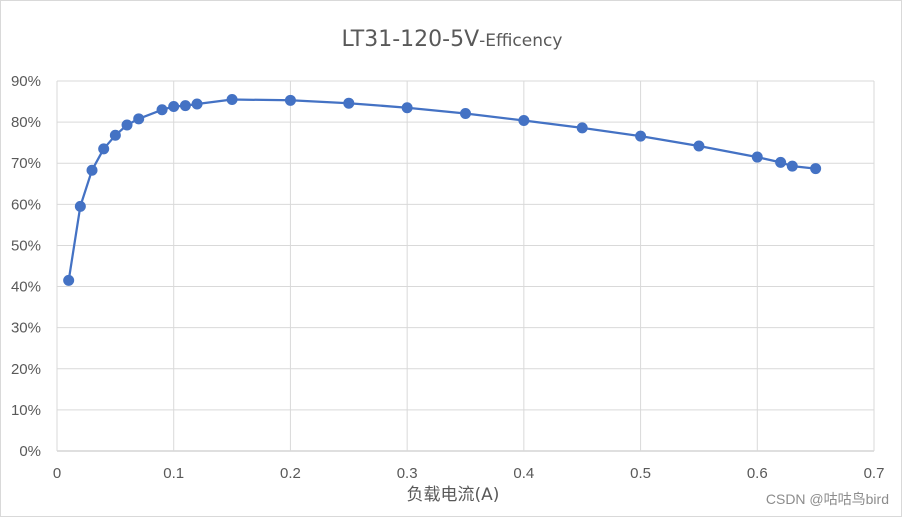  I want to click on y-tick-label: 70%, so click(26, 163).